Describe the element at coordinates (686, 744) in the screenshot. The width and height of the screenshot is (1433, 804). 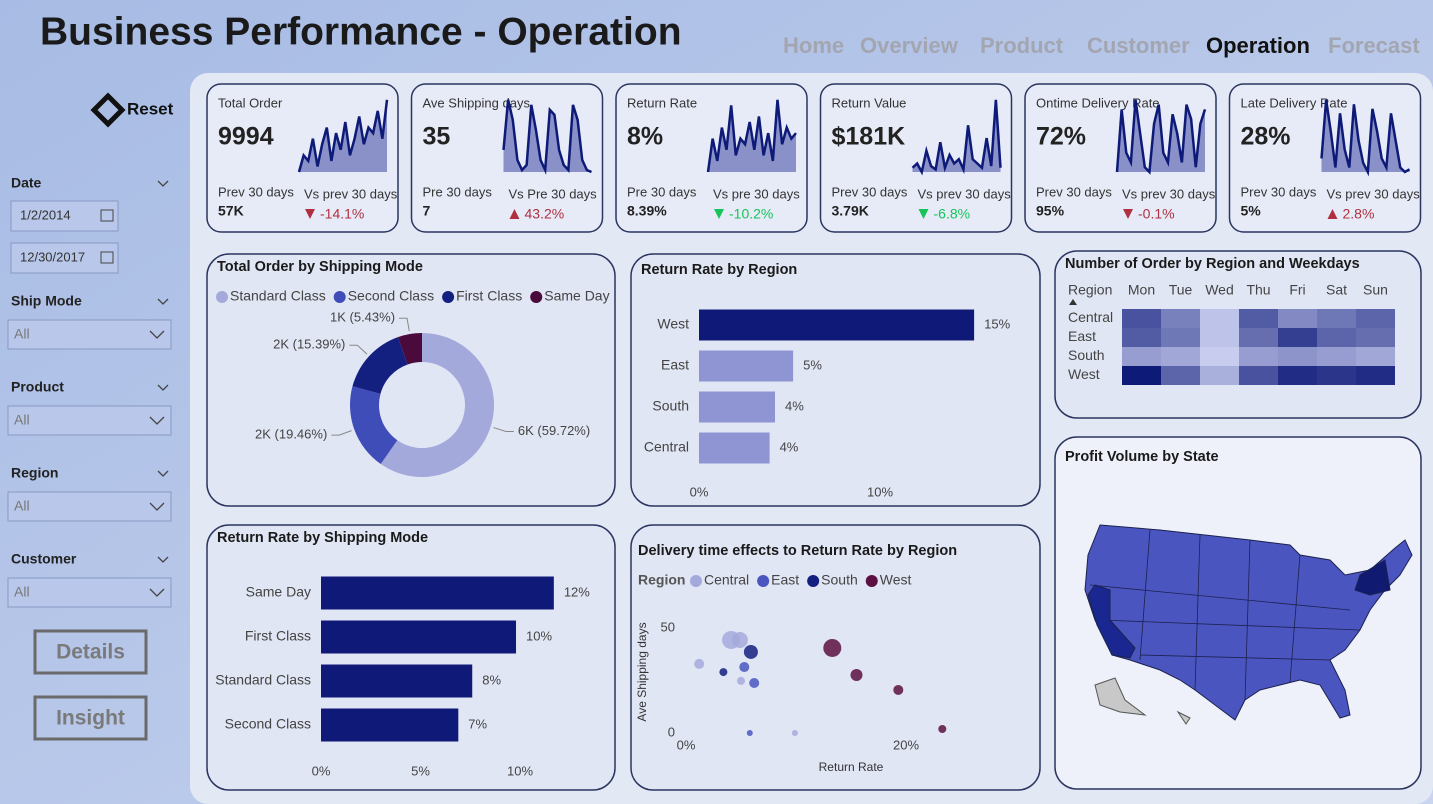
I see `x-tick-label: 0%` at that location.